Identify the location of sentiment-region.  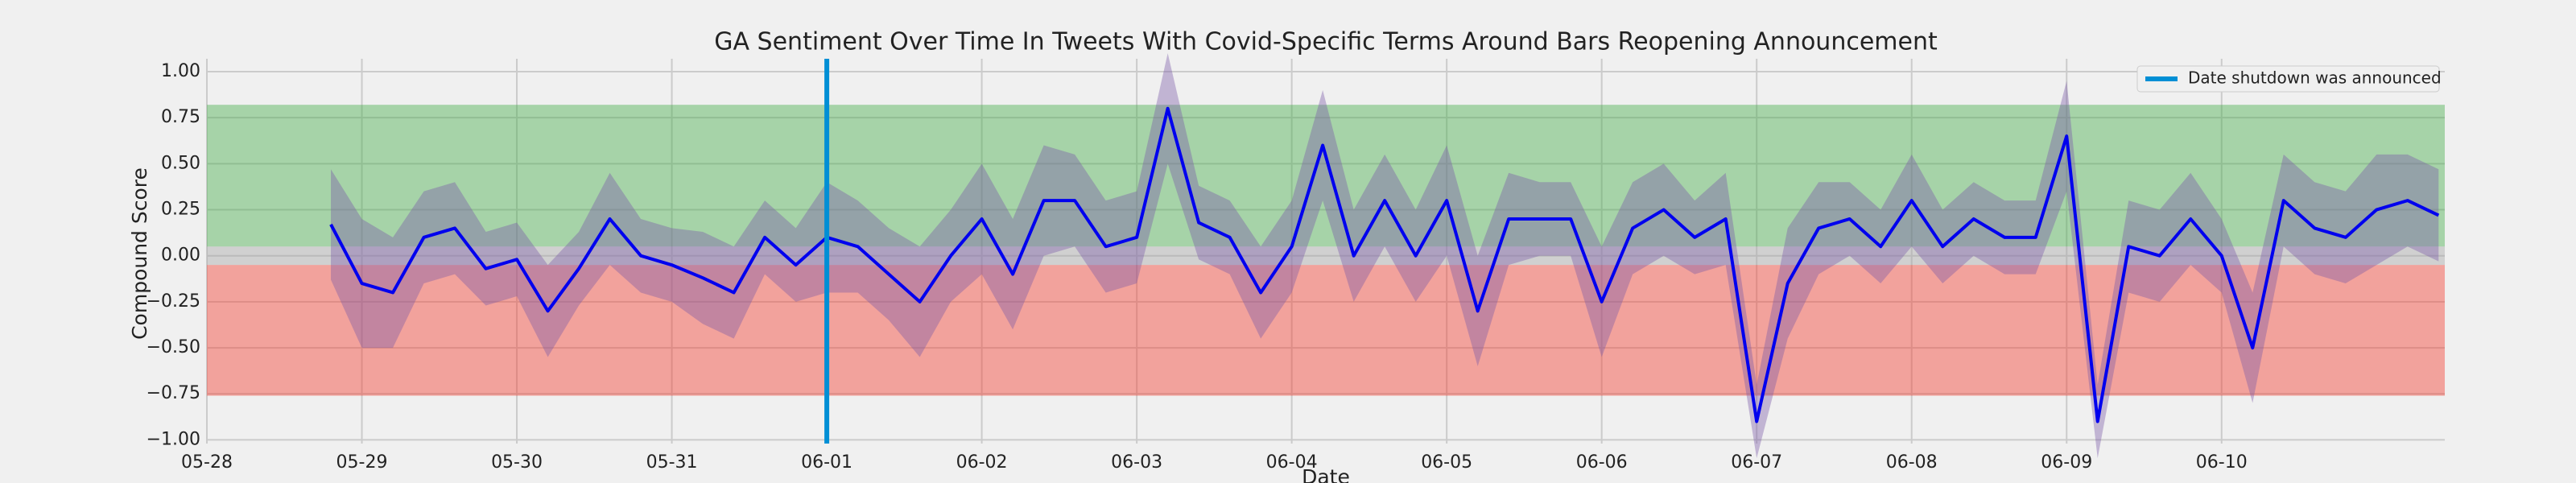
(1326, 256).